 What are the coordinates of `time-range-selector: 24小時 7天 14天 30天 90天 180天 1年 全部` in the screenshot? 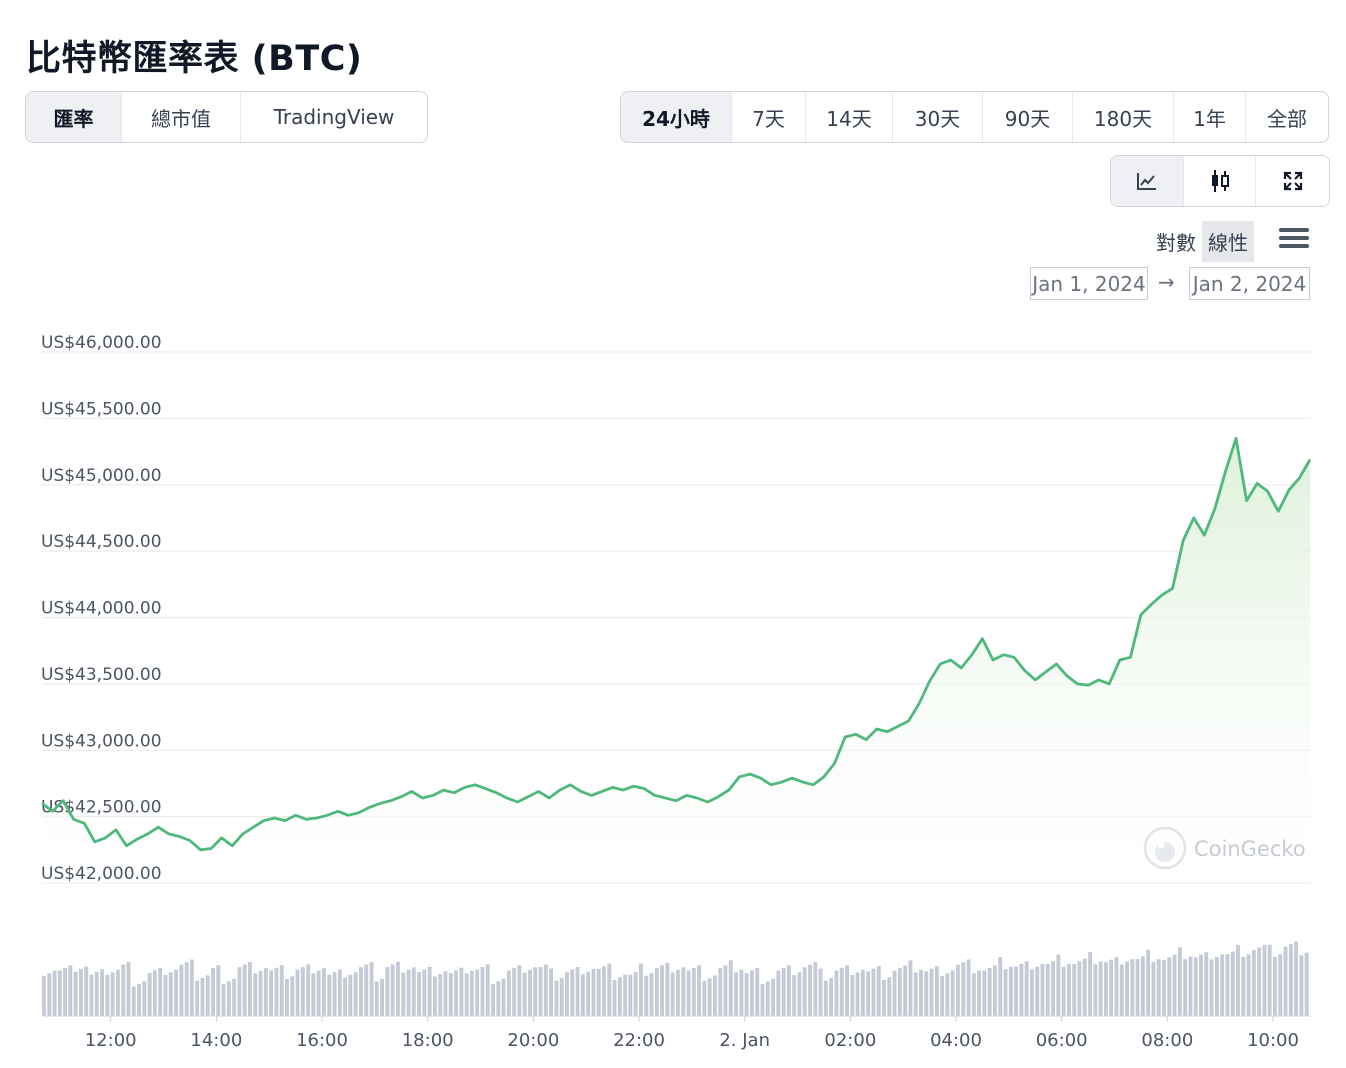 It's located at (974, 117).